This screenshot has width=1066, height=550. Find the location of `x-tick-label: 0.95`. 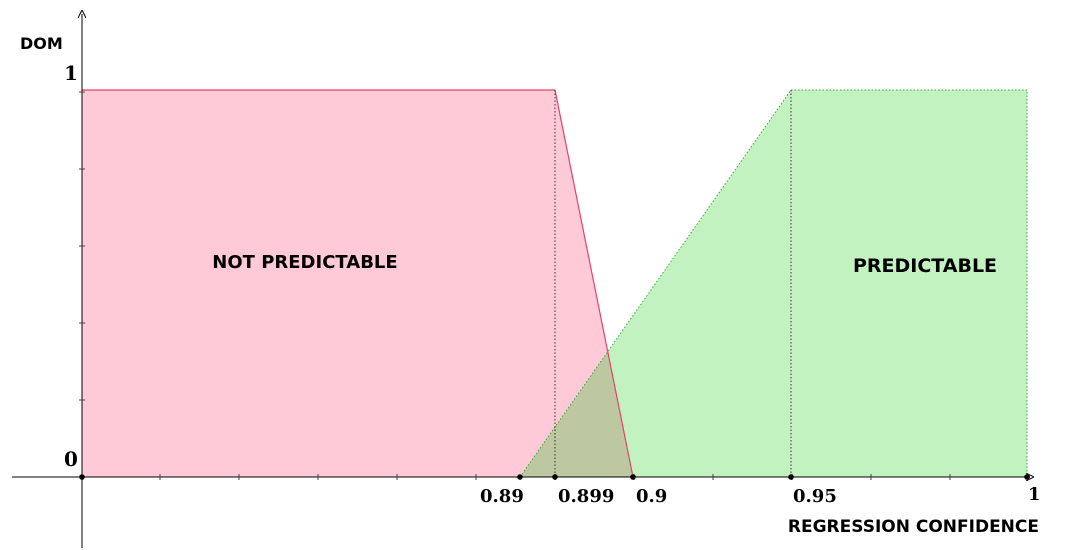

x-tick-label: 0.95 is located at coordinates (815, 496).